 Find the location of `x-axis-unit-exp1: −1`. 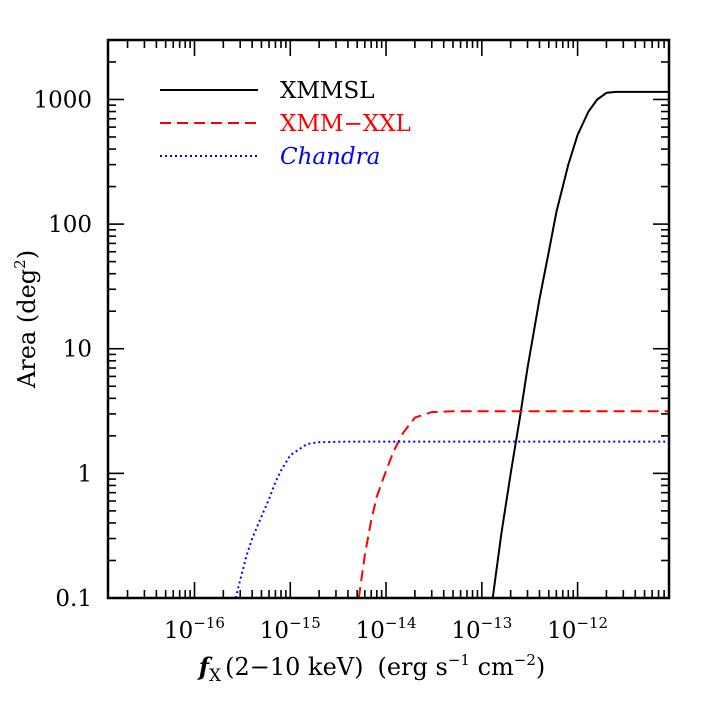

x-axis-unit-exp1: −1 is located at coordinates (459, 660).